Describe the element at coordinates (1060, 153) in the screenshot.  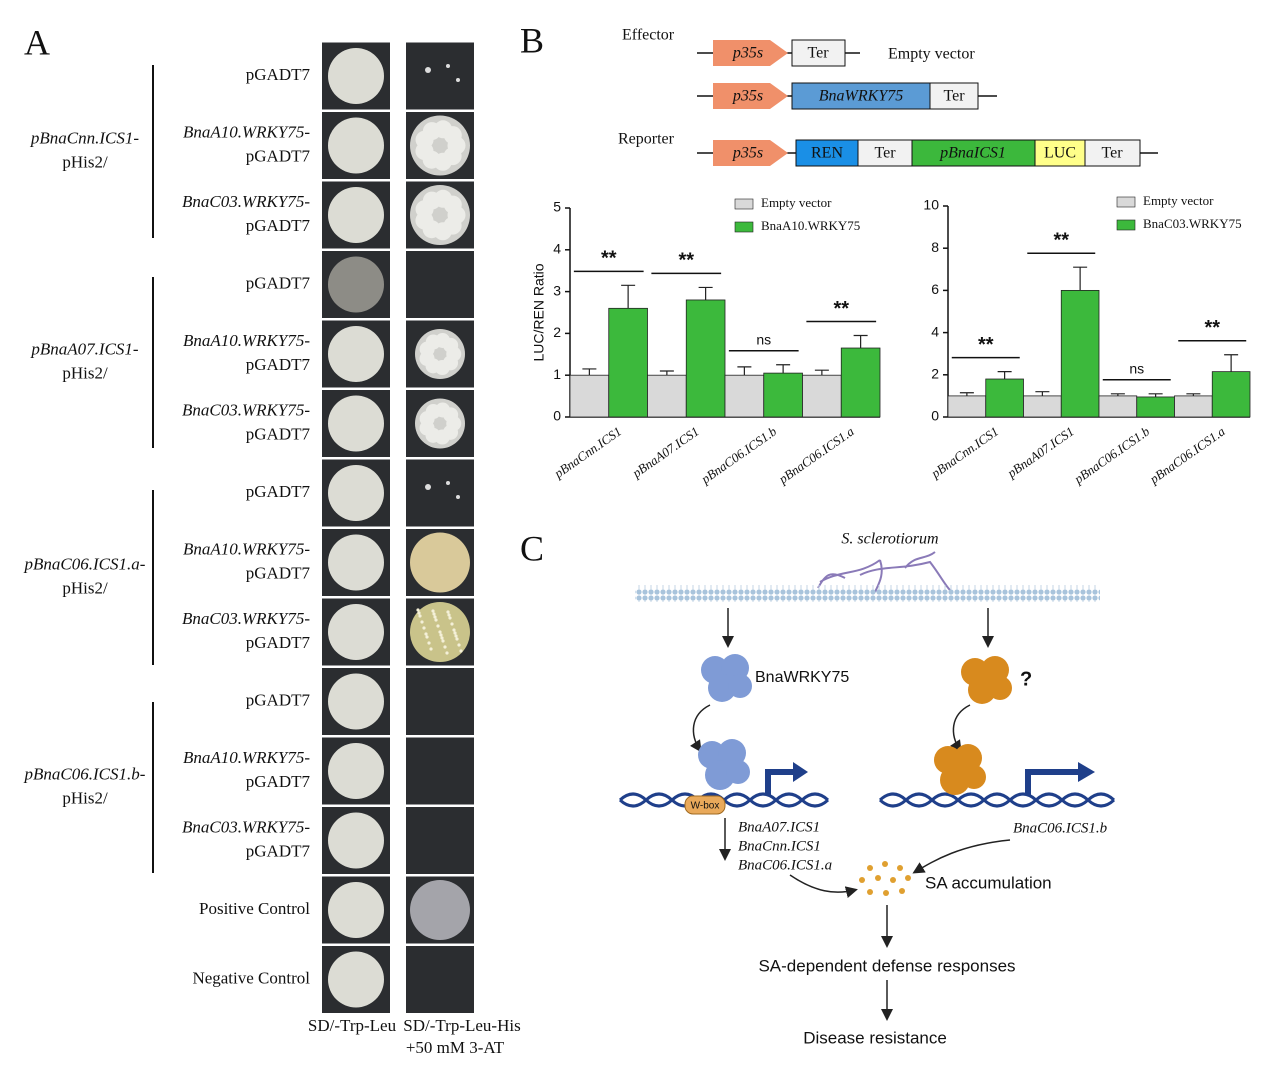
I see `luc-box` at that location.